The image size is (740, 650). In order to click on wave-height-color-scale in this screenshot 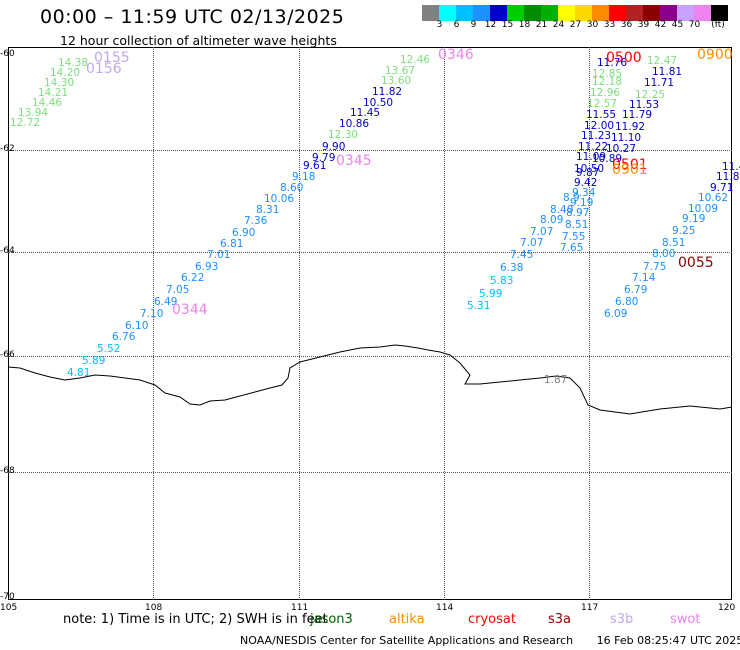, I will do `click(575, 13)`.